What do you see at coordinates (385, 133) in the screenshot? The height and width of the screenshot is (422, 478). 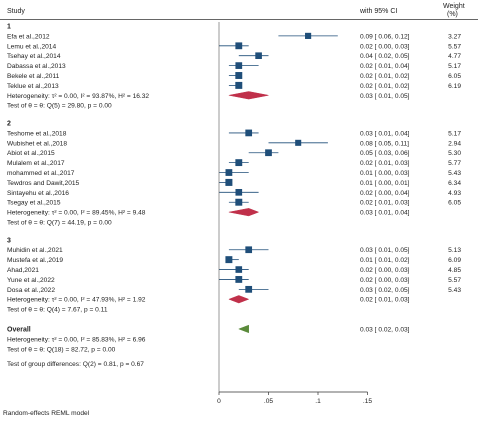 I see `study-ci: 0.03 [ 0.01, 0.04]` at bounding box center [385, 133].